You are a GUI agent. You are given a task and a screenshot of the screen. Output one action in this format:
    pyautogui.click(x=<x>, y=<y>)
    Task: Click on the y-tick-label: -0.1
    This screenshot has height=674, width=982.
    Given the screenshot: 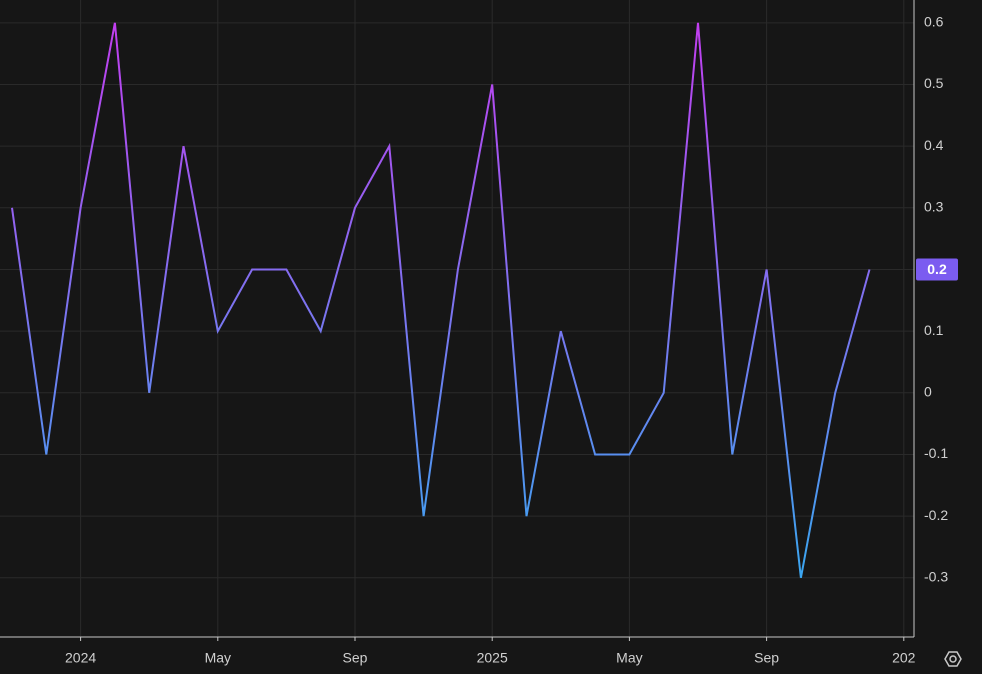 What is the action you would take?
    pyautogui.click(x=936, y=453)
    